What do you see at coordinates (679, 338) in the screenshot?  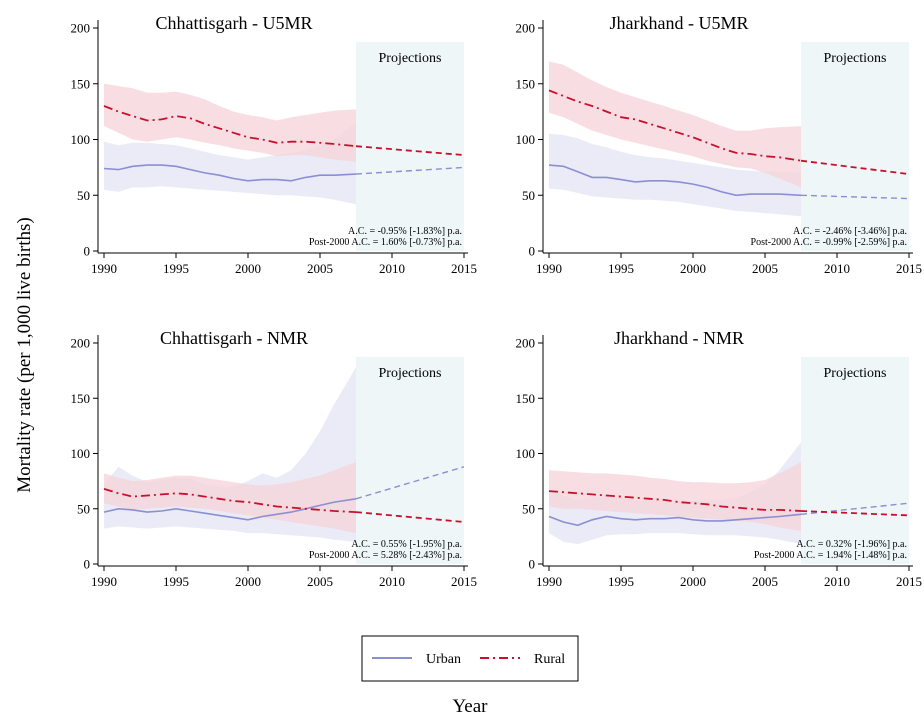 I see `panel-title: Jharkhand - NMR` at bounding box center [679, 338].